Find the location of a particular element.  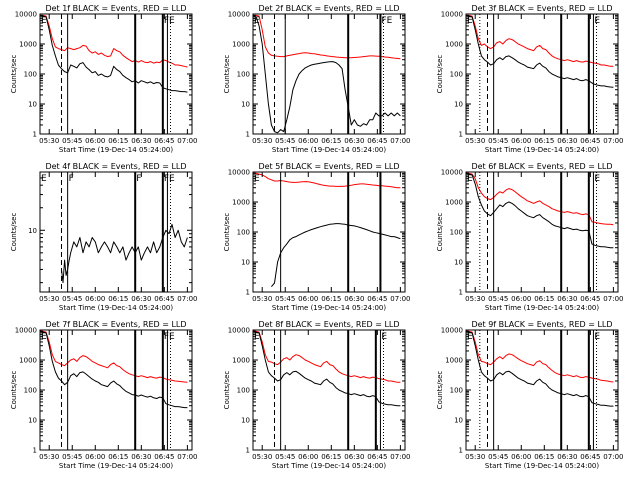

plot-area: E is located at coordinates (327, 232).